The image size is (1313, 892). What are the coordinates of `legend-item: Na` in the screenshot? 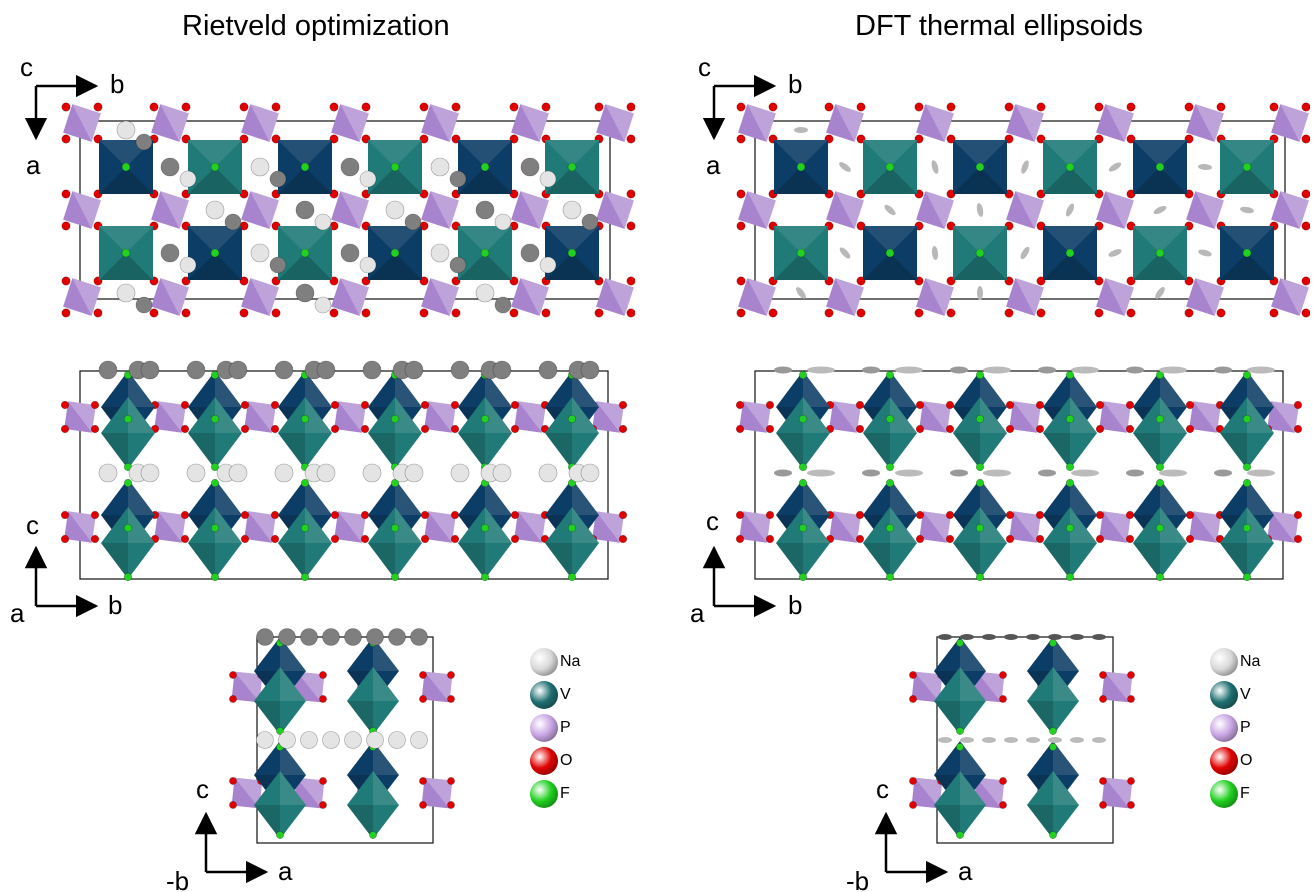 It's located at (590, 661).